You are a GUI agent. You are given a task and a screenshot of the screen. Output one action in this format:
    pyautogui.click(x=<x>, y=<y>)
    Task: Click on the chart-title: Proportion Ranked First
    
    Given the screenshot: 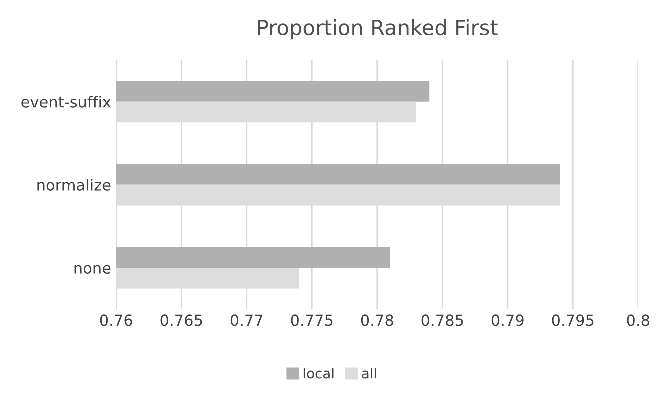 What is the action you would take?
    pyautogui.click(x=378, y=29)
    